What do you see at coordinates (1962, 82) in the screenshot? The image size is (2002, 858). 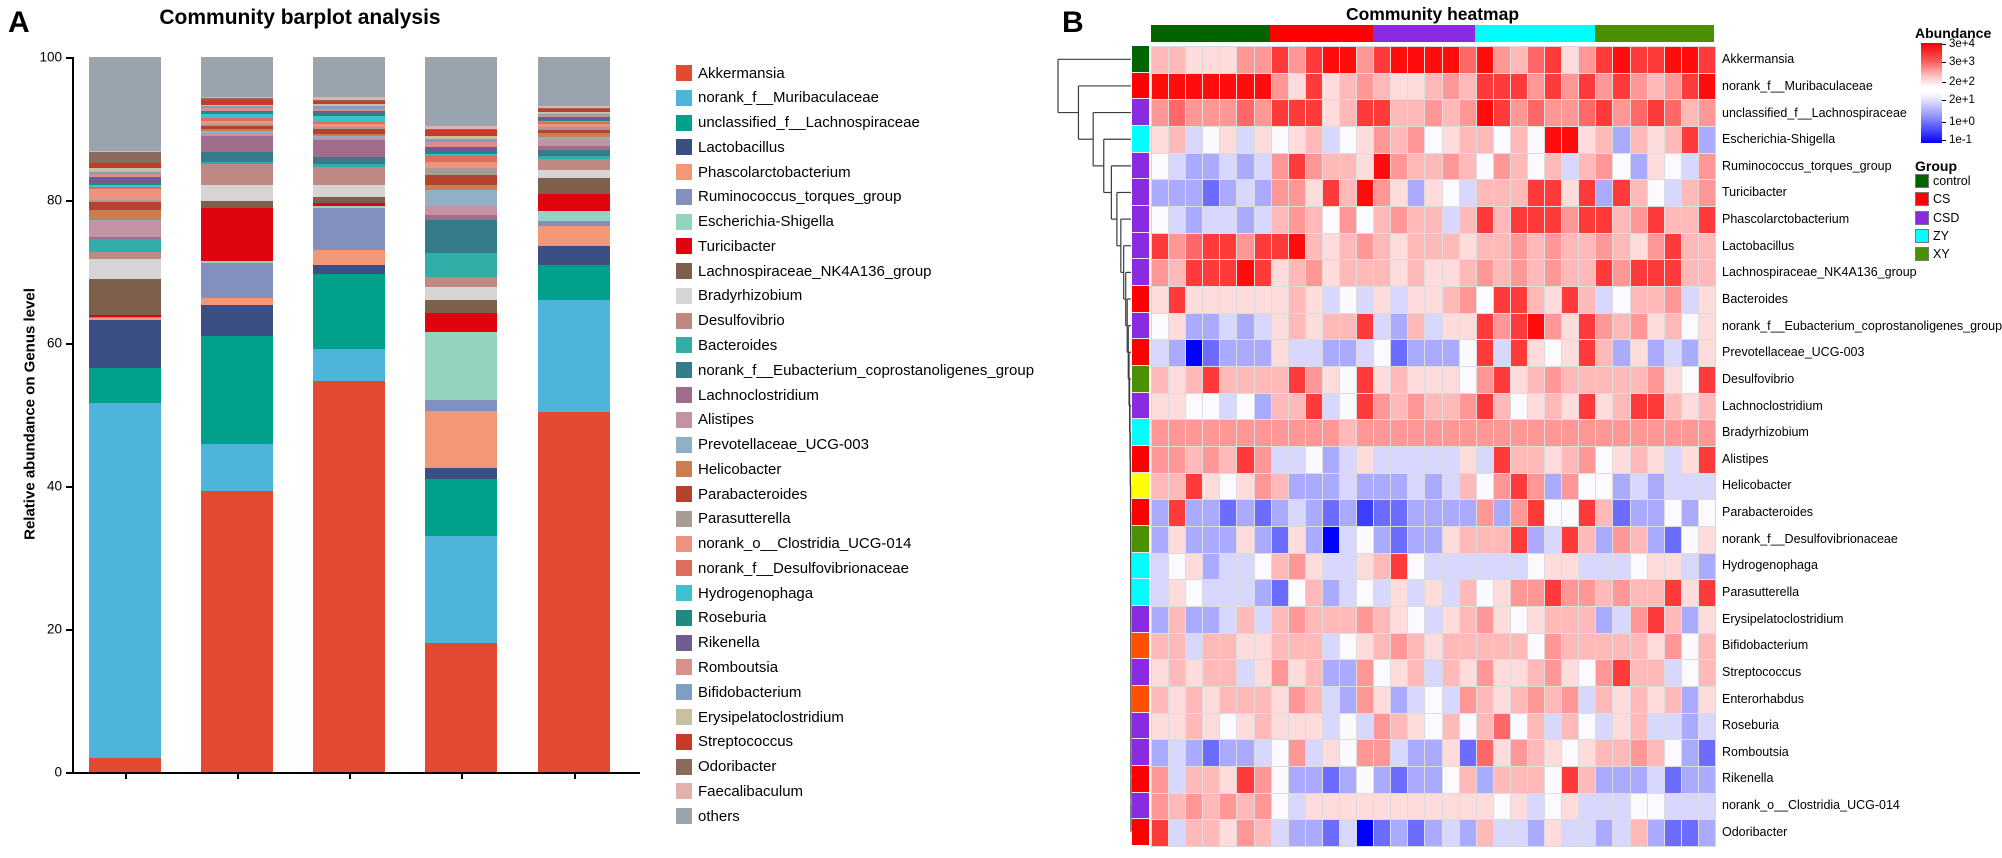 I see `colorbar-tick-label: 2e+2` at bounding box center [1962, 82].